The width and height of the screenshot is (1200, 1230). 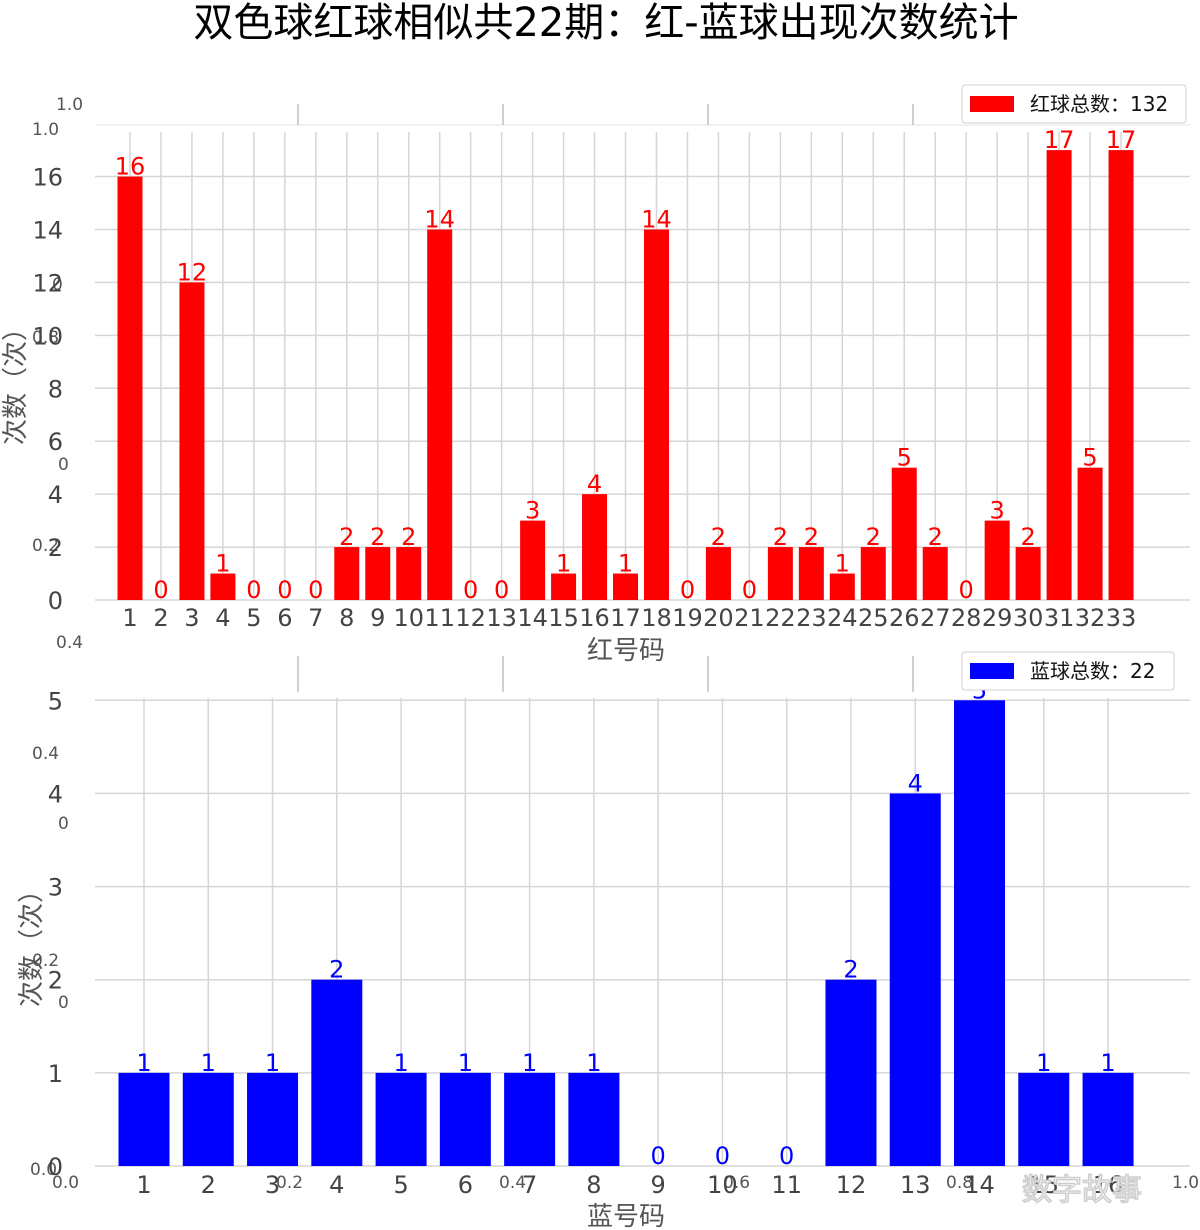 What do you see at coordinates (47, 336) in the screenshot?
I see `y-tick-label: 10` at bounding box center [47, 336].